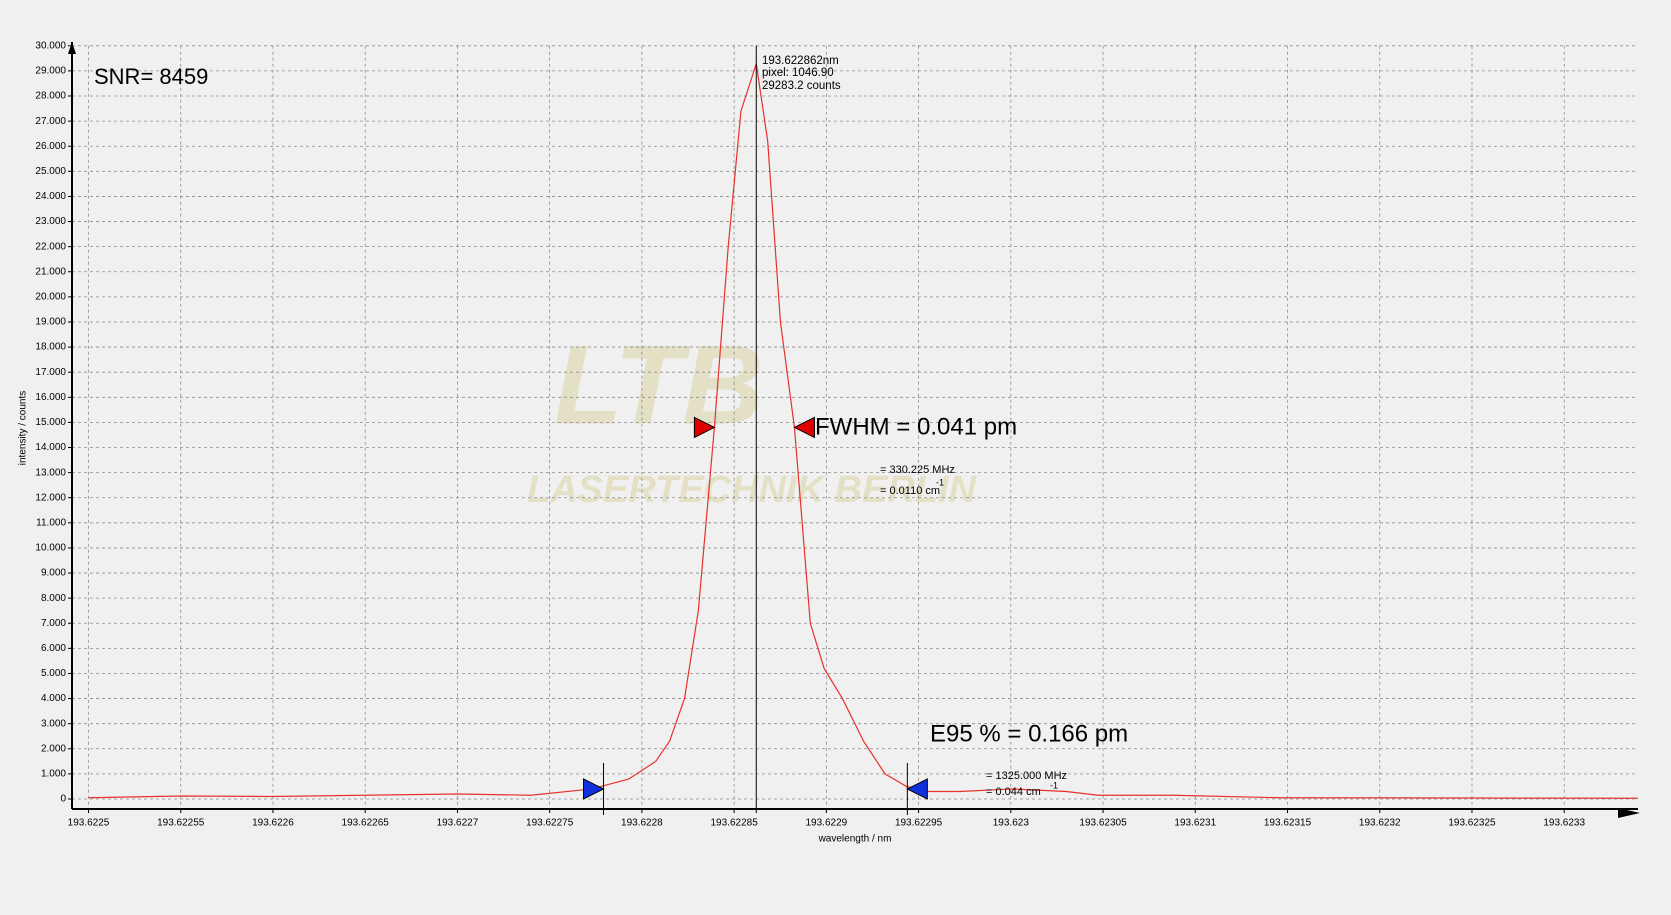 The height and width of the screenshot is (915, 1671). I want to click on y-axis-title: intensity / counts, so click(23, 428).